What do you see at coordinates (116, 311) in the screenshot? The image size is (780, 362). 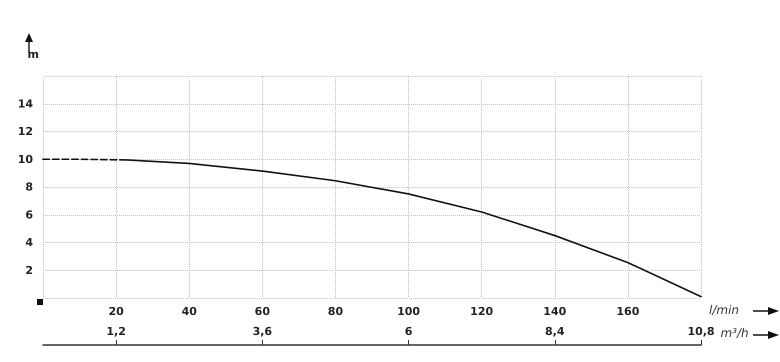 I see `x-tick-label: 20` at bounding box center [116, 311].